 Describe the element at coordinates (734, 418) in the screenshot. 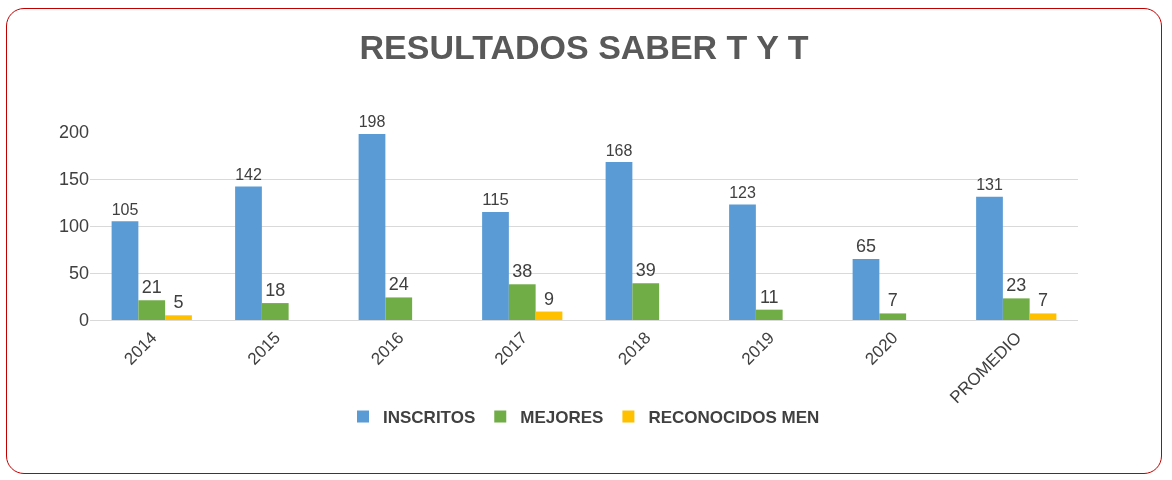

I see `legend-label: RECONOCIDOS MEN` at that location.